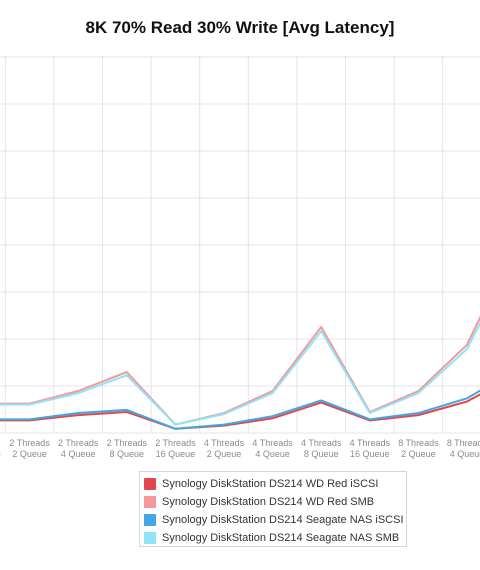 The height and width of the screenshot is (570, 480). I want to click on legend-item: Synology DiskStation DS214 WD Red iSCSI, so click(275, 484).